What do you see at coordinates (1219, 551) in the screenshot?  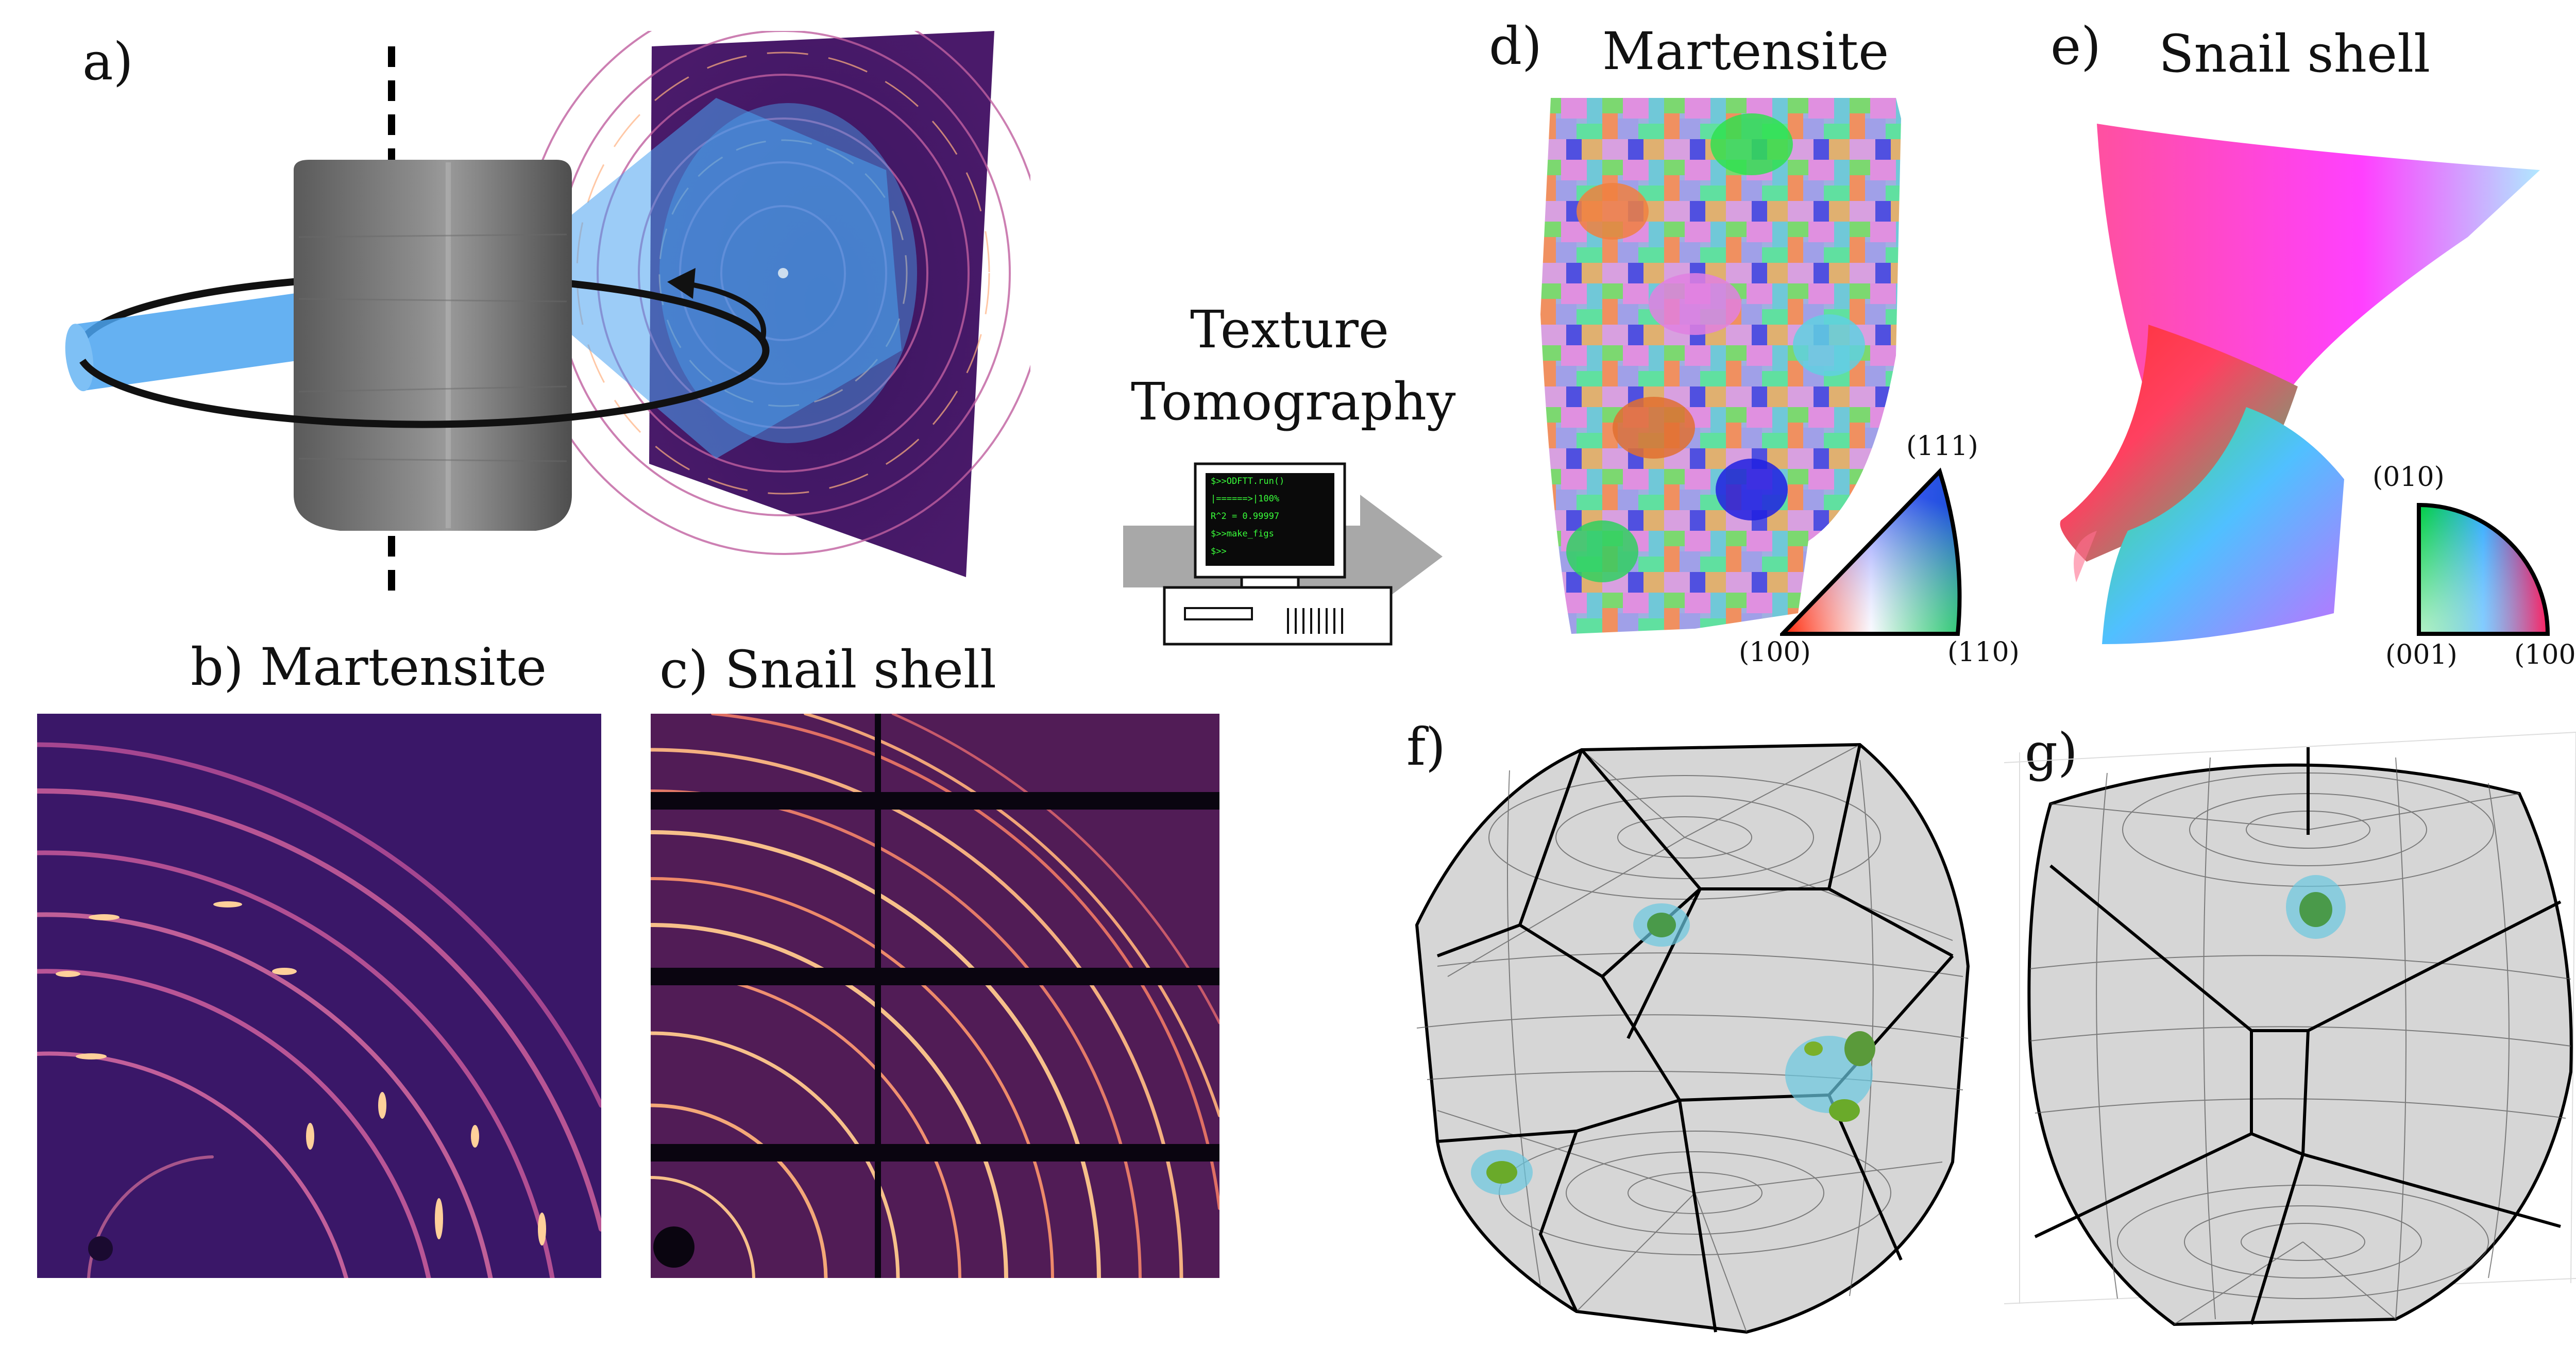 I see `terminal-line-5: $>>` at bounding box center [1219, 551].